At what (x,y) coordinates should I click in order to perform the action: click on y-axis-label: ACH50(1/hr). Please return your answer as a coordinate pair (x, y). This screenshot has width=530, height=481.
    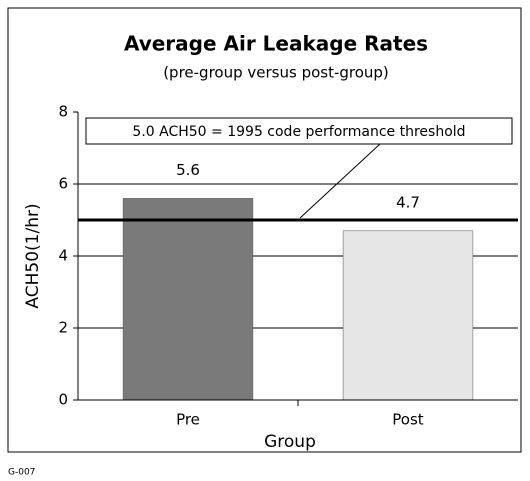
    Looking at the image, I should click on (33, 255).